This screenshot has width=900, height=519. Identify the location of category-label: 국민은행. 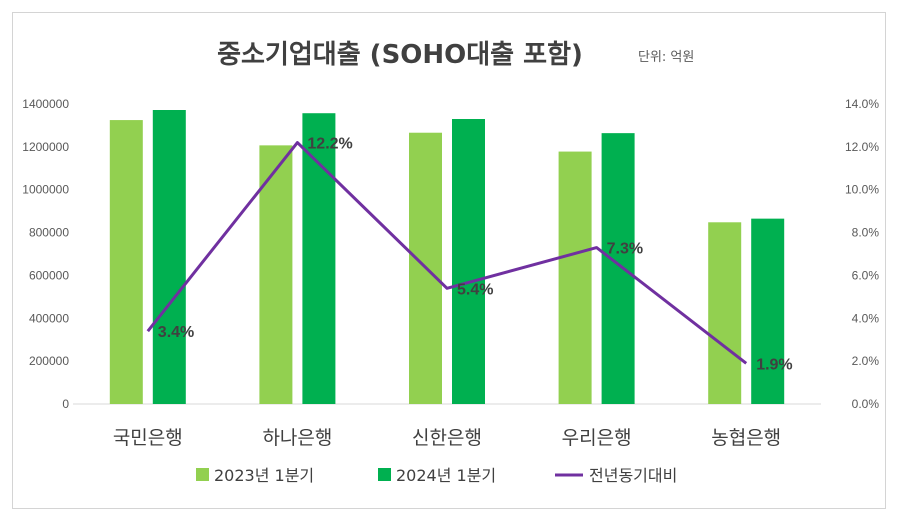
(148, 438).